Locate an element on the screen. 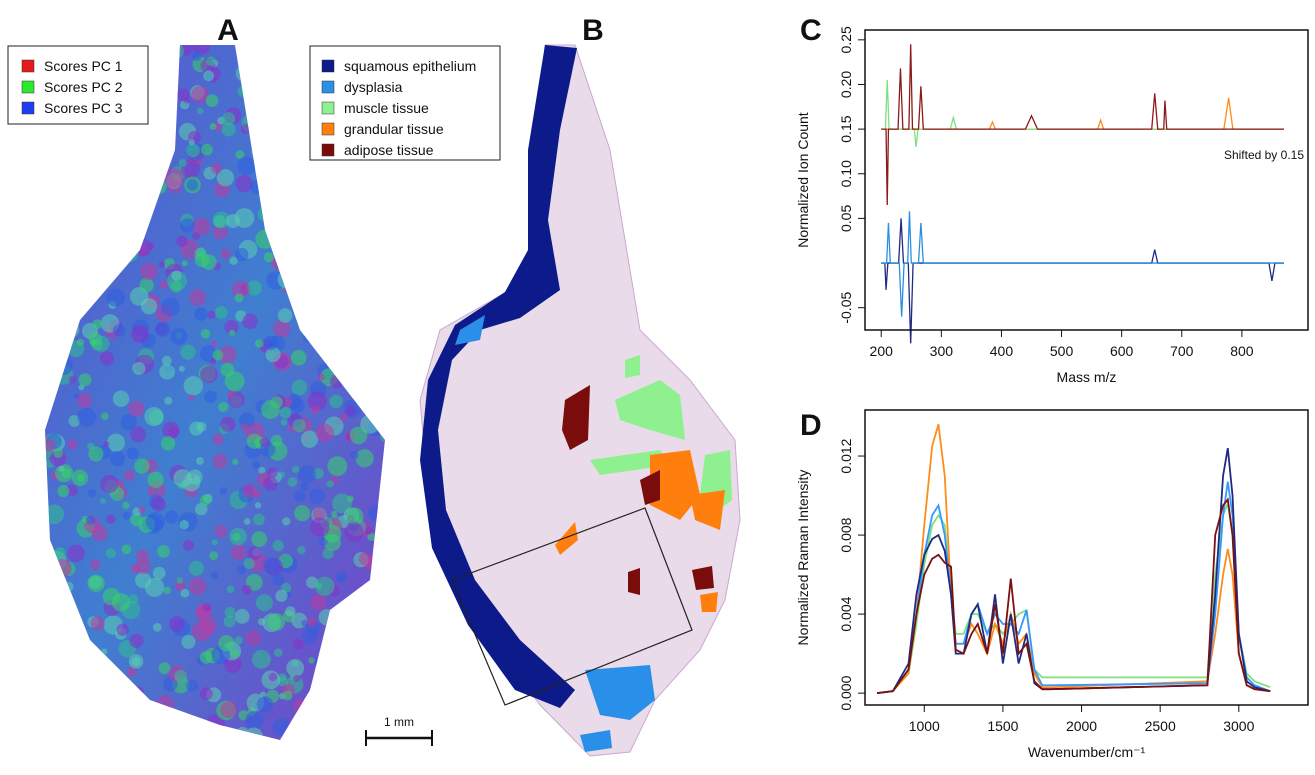 This screenshot has width=1315, height=775. legend-label: dysplasia is located at coordinates (373, 87).